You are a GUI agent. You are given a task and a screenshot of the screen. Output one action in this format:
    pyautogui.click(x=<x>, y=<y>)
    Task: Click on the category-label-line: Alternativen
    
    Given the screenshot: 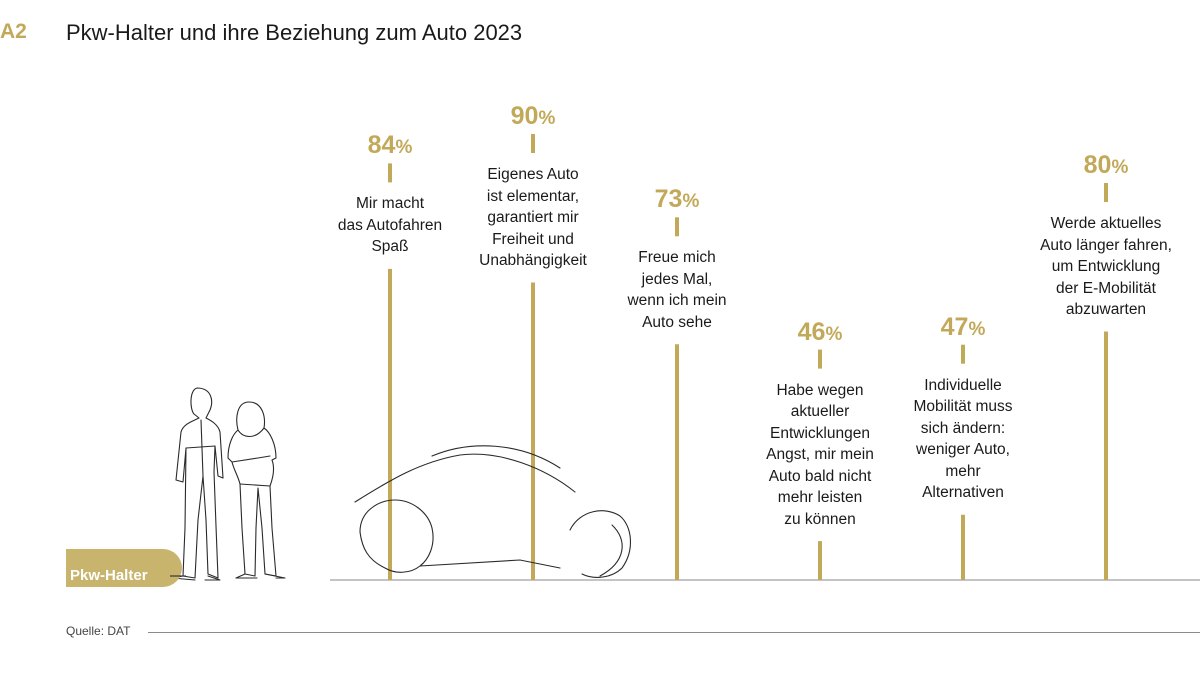 What is the action you would take?
    pyautogui.click(x=963, y=493)
    